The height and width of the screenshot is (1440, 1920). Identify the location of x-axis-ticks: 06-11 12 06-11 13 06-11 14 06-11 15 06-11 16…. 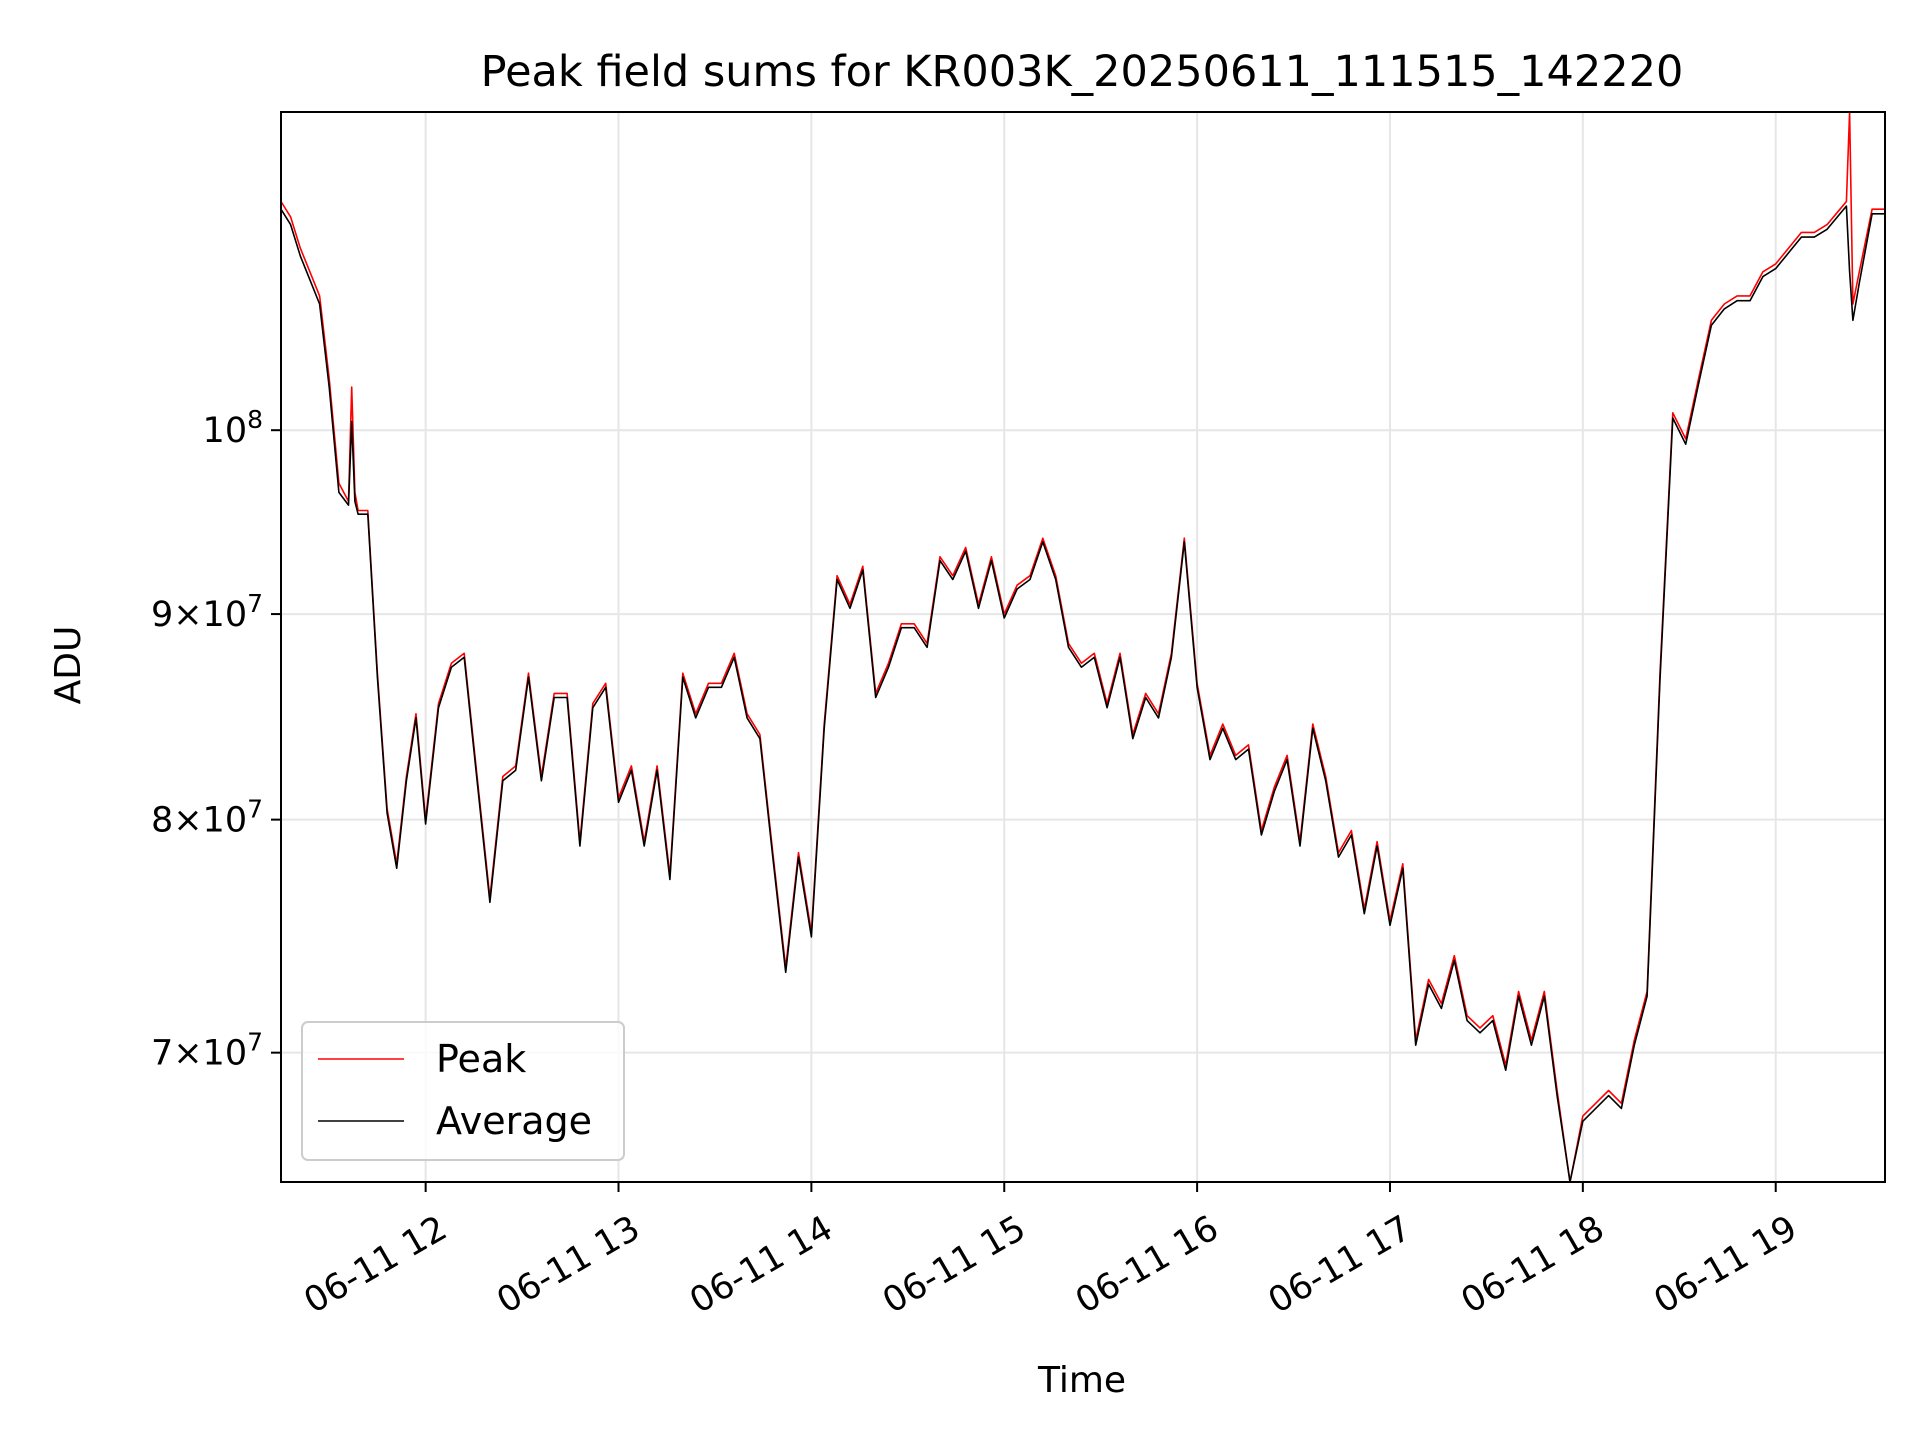
(1051, 1252).